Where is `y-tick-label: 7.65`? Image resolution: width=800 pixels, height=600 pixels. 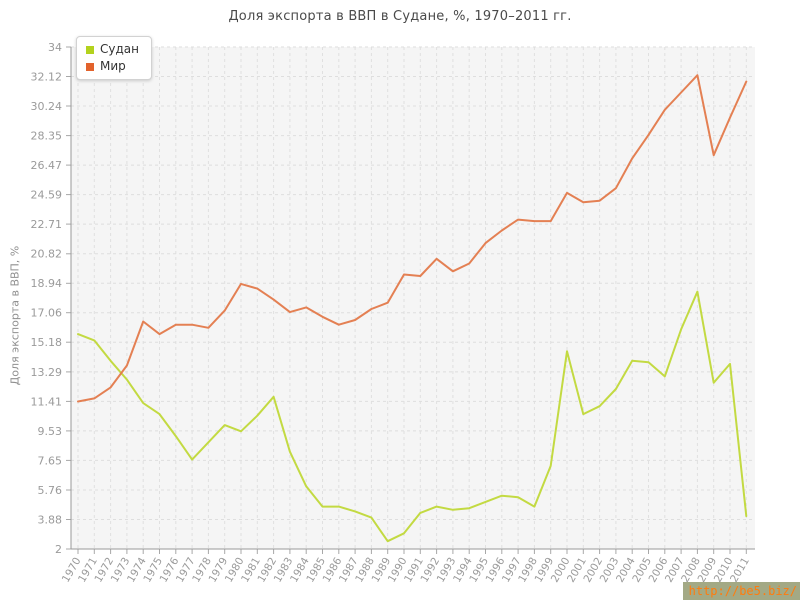 y-tick-label: 7.65 is located at coordinates (50, 460).